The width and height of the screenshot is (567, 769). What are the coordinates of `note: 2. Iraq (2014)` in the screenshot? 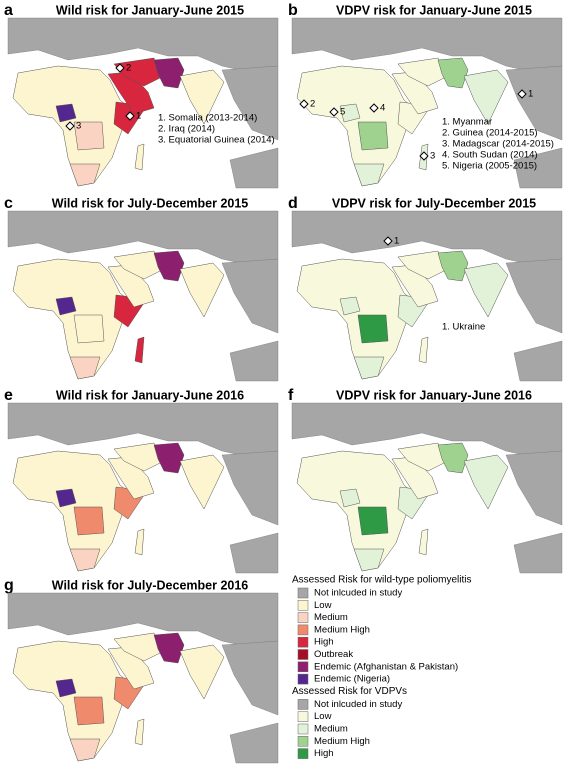 It's located at (186, 129).